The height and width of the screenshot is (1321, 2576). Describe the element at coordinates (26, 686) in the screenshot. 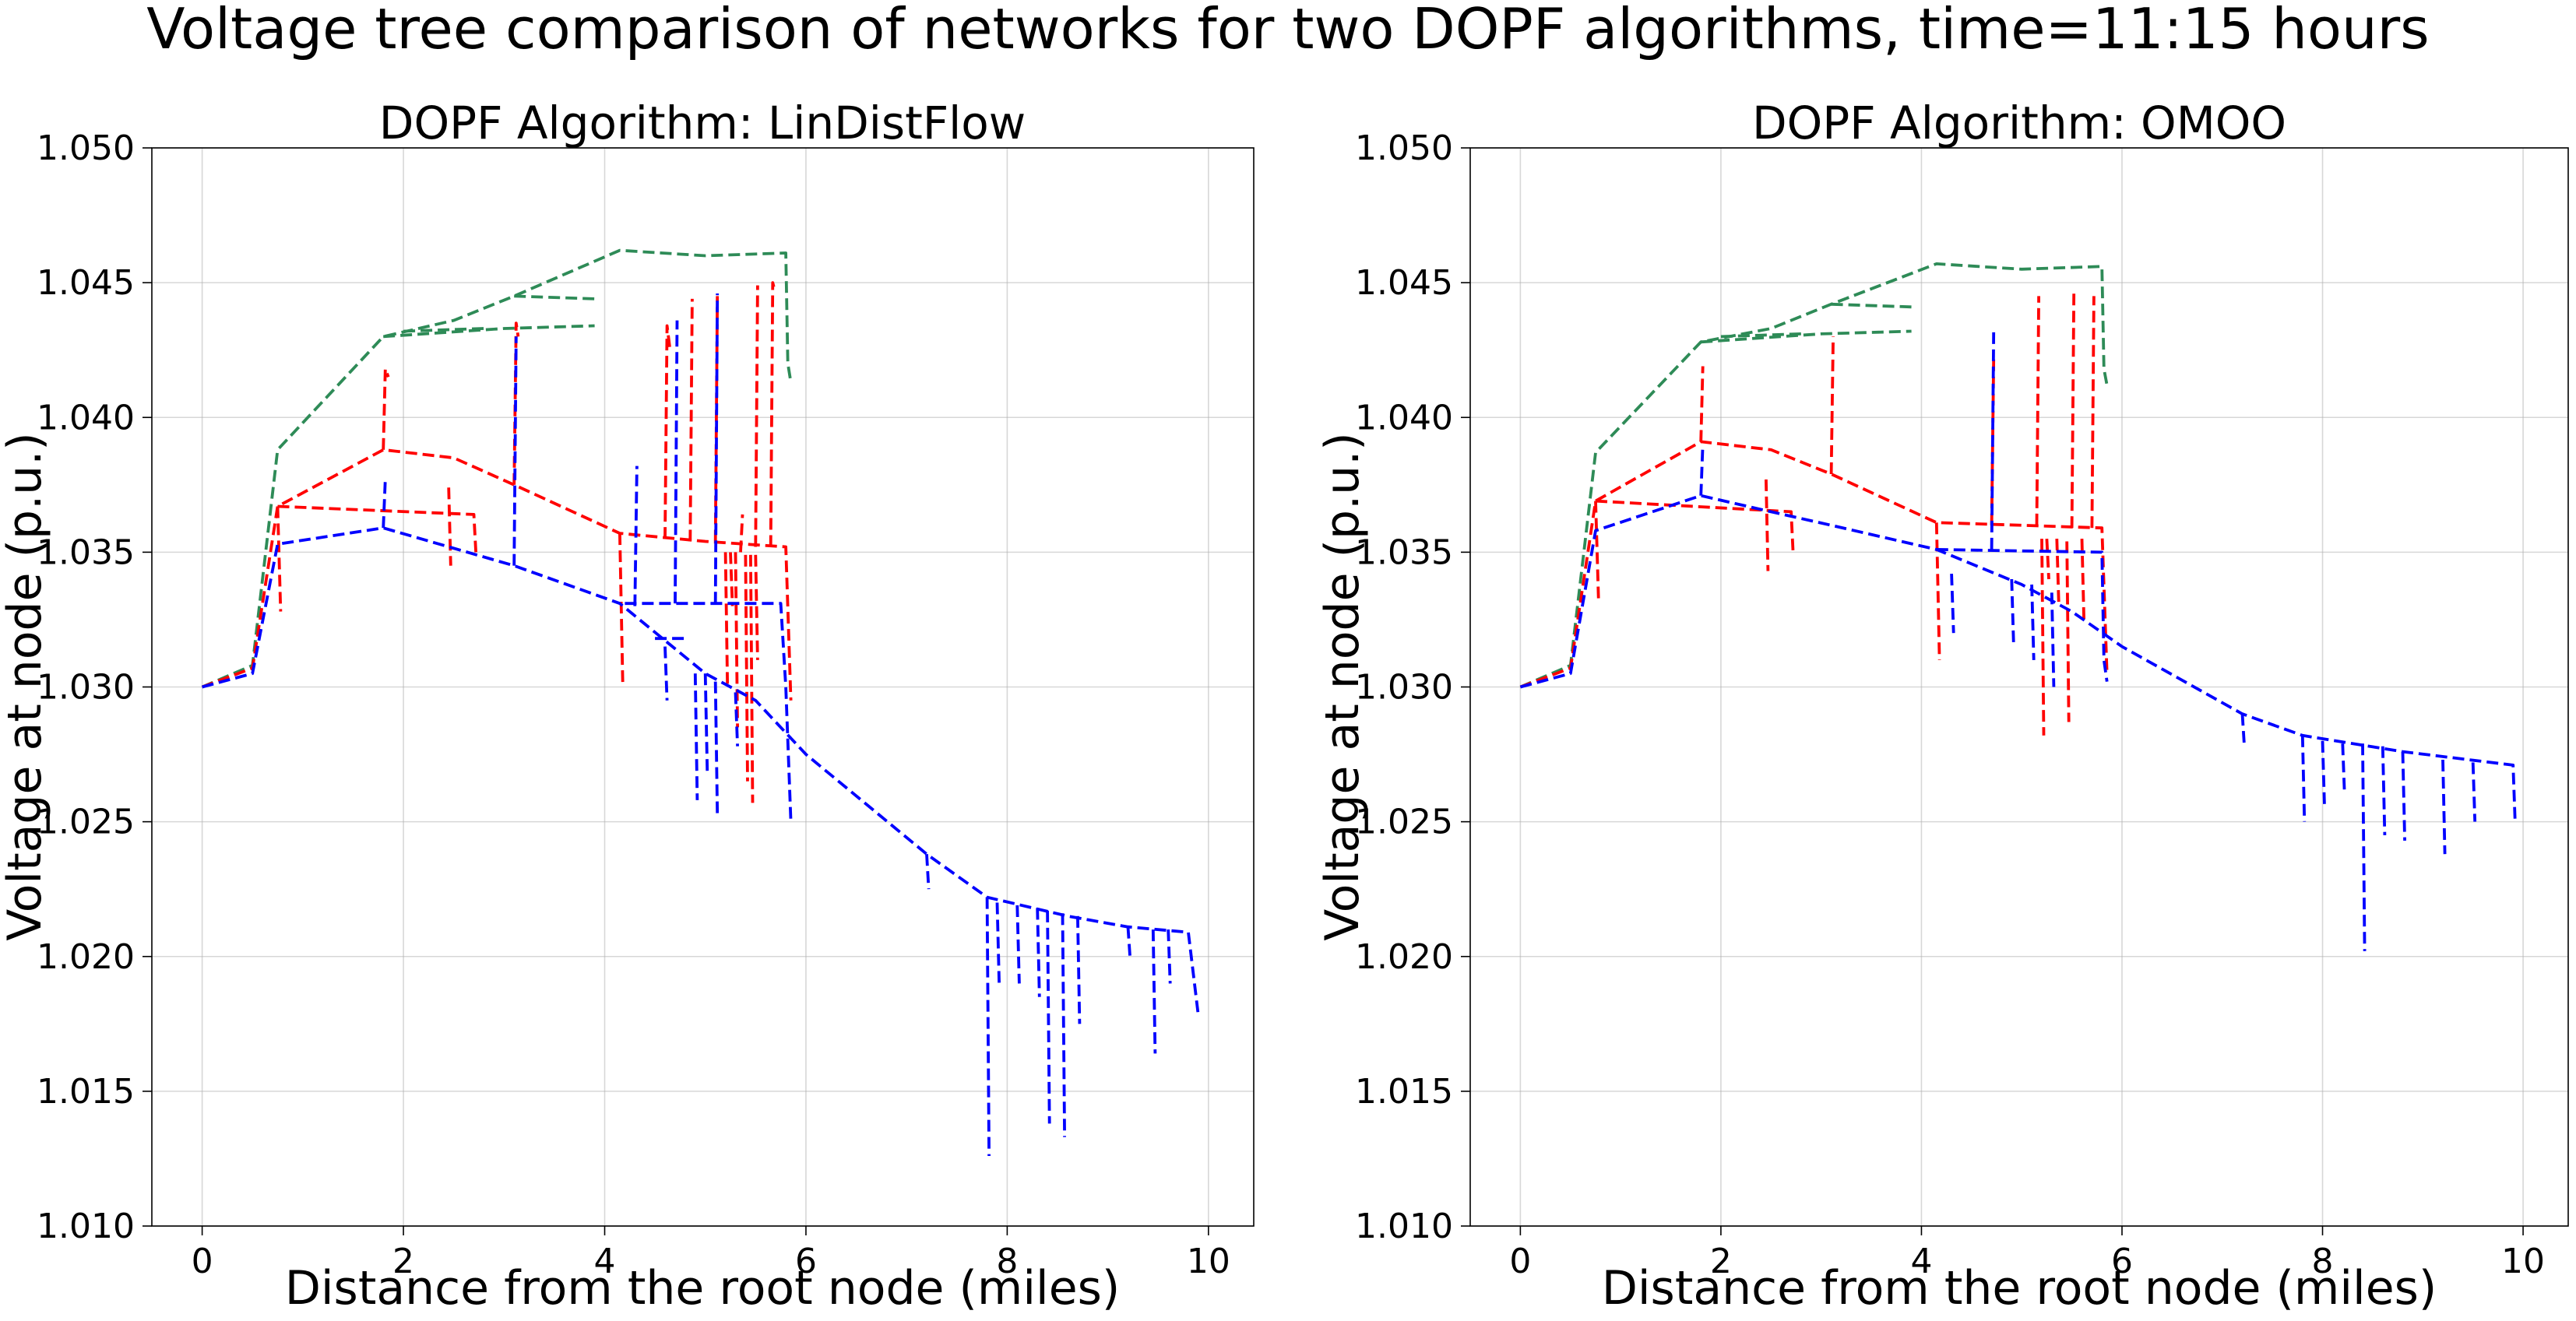

I see `y-axis-label-lindistflow: Voltage at node (p.u.)` at that location.